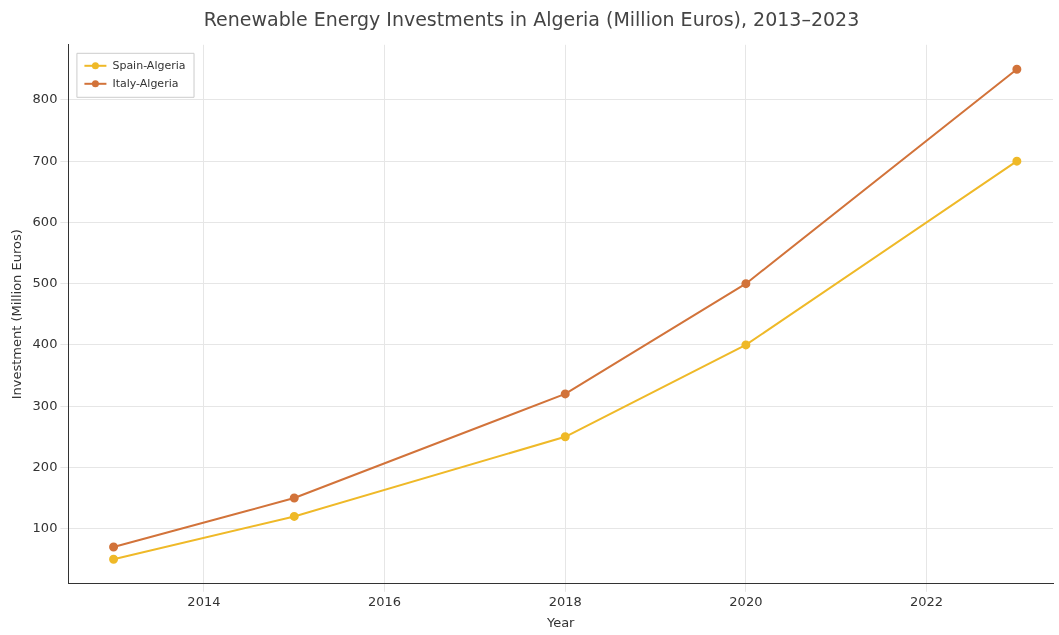 The height and width of the screenshot is (635, 1059). Describe the element at coordinates (926, 601) in the screenshot. I see `x-tick-label: 2022` at that location.